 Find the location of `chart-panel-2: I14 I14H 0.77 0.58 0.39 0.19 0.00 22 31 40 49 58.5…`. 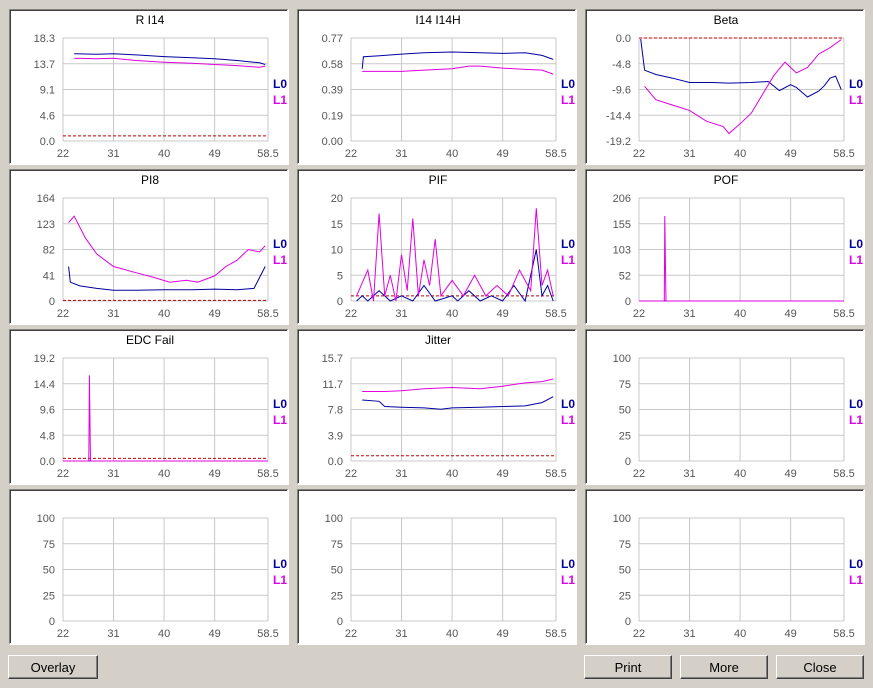

chart-panel-2: I14 I14H 0.77 0.58 0.39 0.19 0.00 22 31 40 49 58.5… is located at coordinates (437, 87).